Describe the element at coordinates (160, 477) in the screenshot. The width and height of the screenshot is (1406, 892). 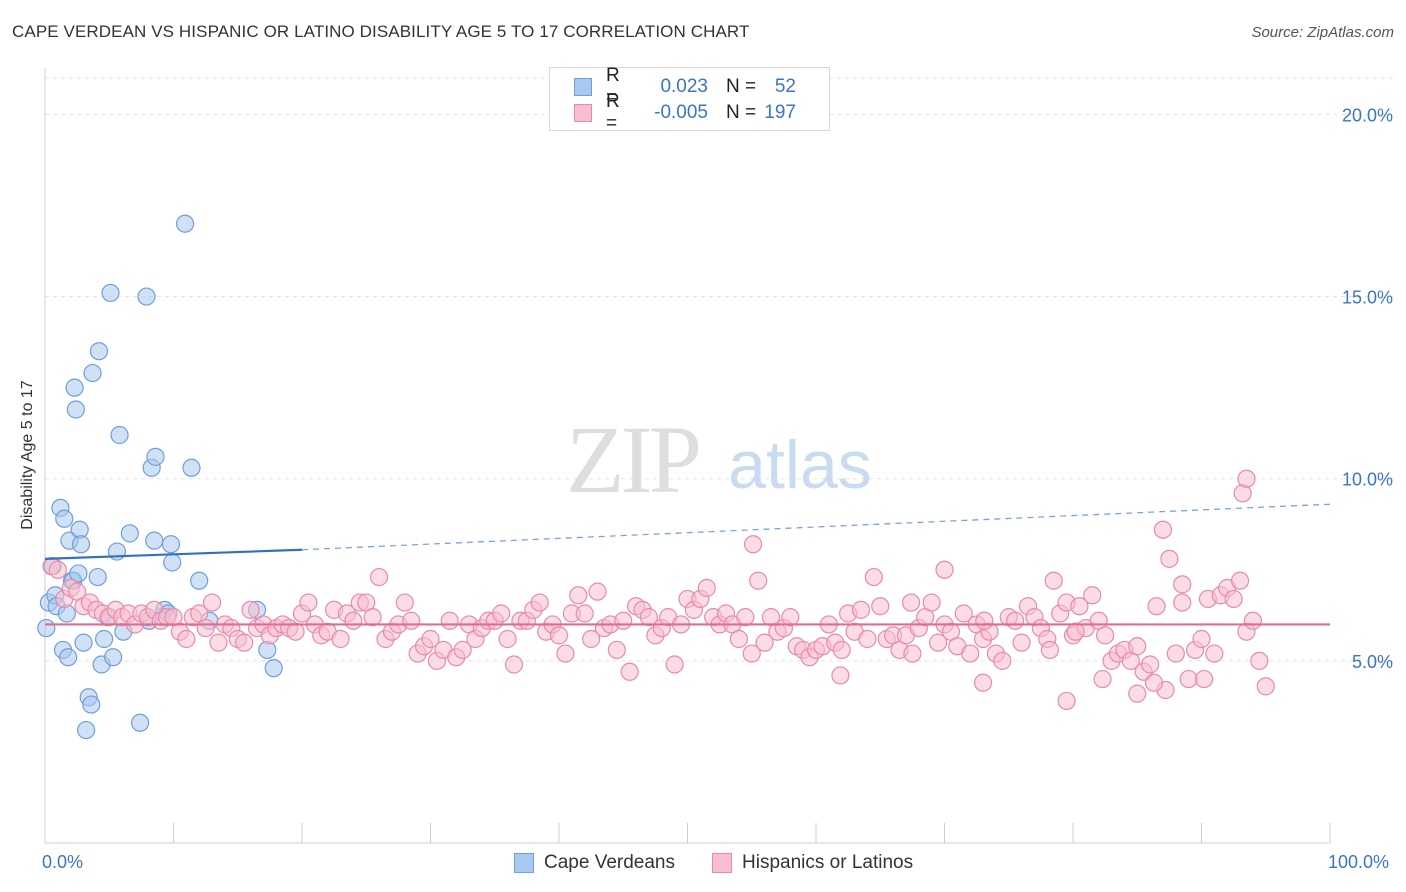
I see `series-cape-verdeans` at that location.